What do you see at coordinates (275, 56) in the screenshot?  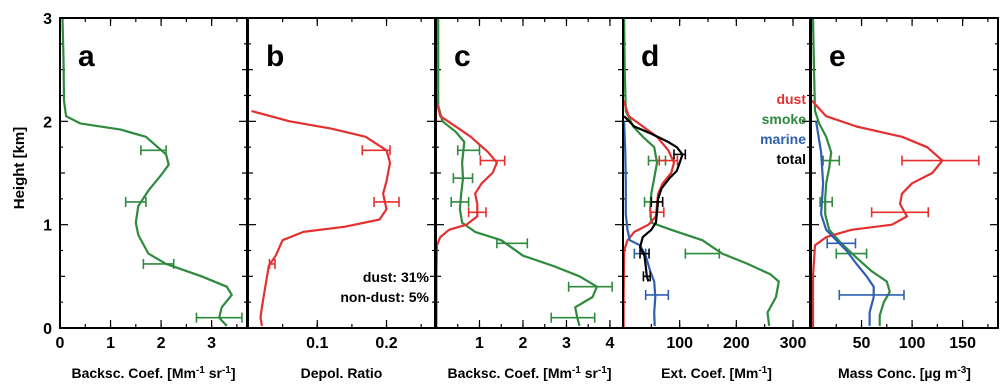 I see `panel-letter: b` at bounding box center [275, 56].